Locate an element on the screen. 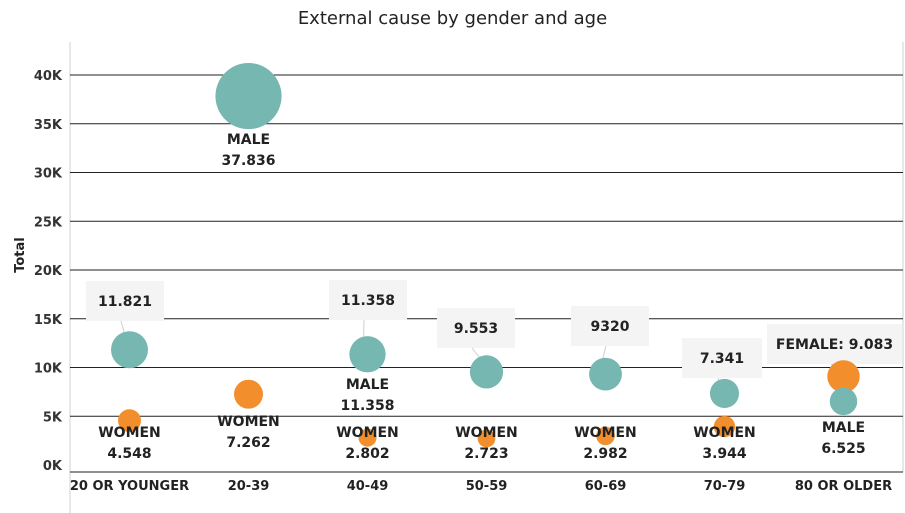 The height and width of the screenshot is (513, 905). data-label: WOMEN 2.982 is located at coordinates (605, 443).